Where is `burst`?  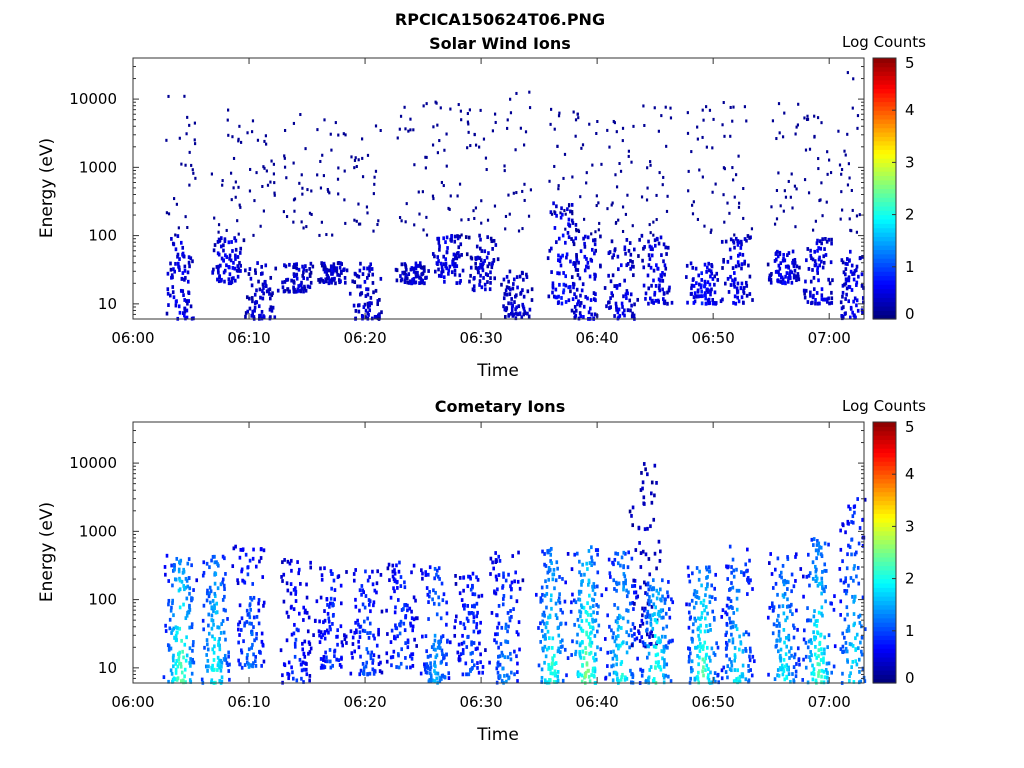
burst is located at coordinates (330, 618).